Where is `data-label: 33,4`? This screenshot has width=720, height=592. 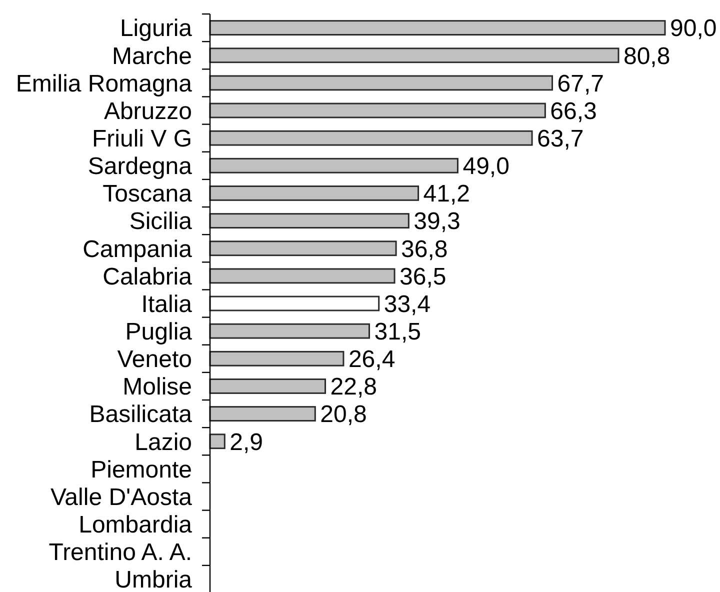
data-label: 33,4 is located at coordinates (407, 304).